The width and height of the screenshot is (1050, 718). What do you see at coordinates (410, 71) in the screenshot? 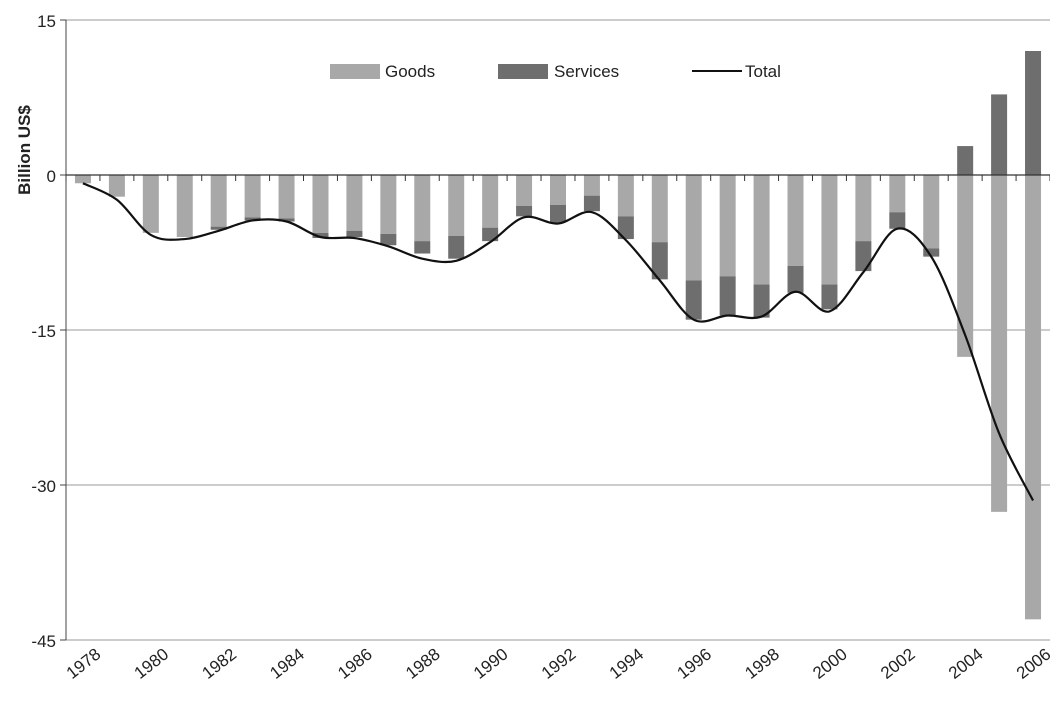
I see `legend-goods-label: Goods` at bounding box center [410, 71].